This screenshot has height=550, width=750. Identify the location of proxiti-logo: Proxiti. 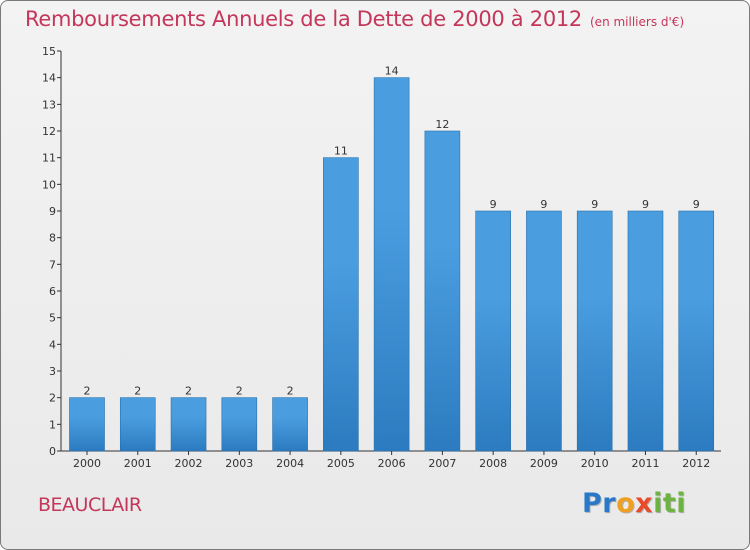
(634, 503).